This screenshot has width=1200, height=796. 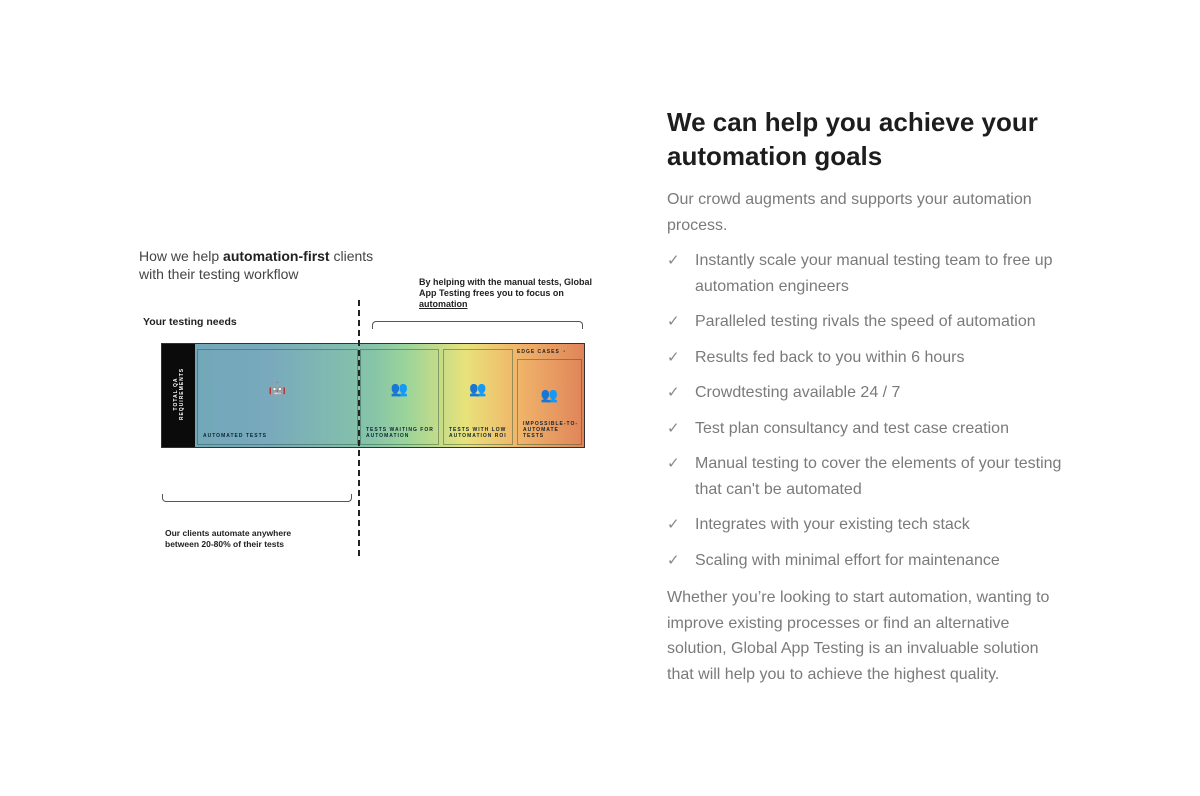 What do you see at coordinates (542, 352) in the screenshot?
I see `edge-cases-label: EDGE CASES ◔` at bounding box center [542, 352].